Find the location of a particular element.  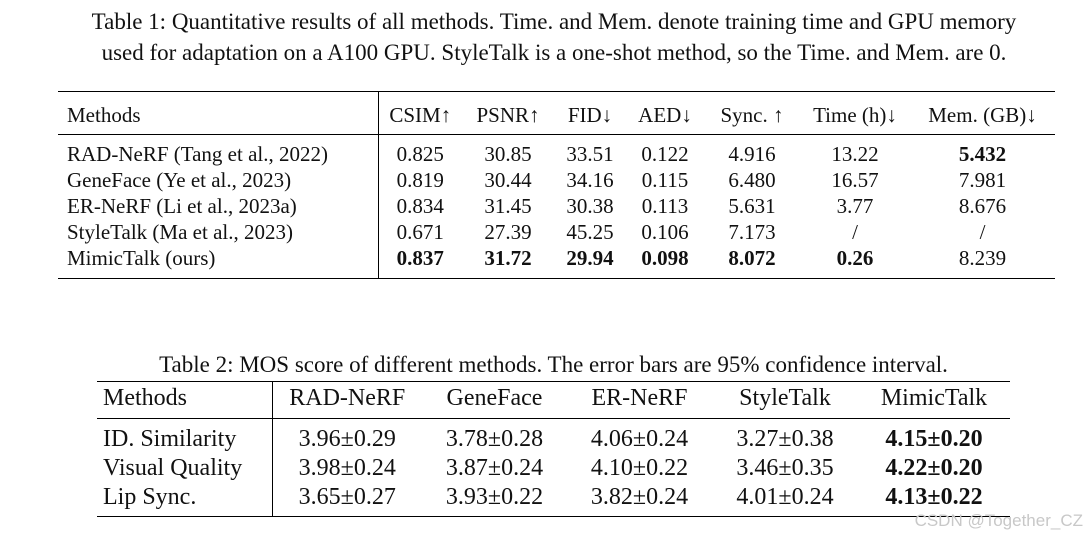

er-nerf-score: 4.10±0.22 is located at coordinates (639, 468).